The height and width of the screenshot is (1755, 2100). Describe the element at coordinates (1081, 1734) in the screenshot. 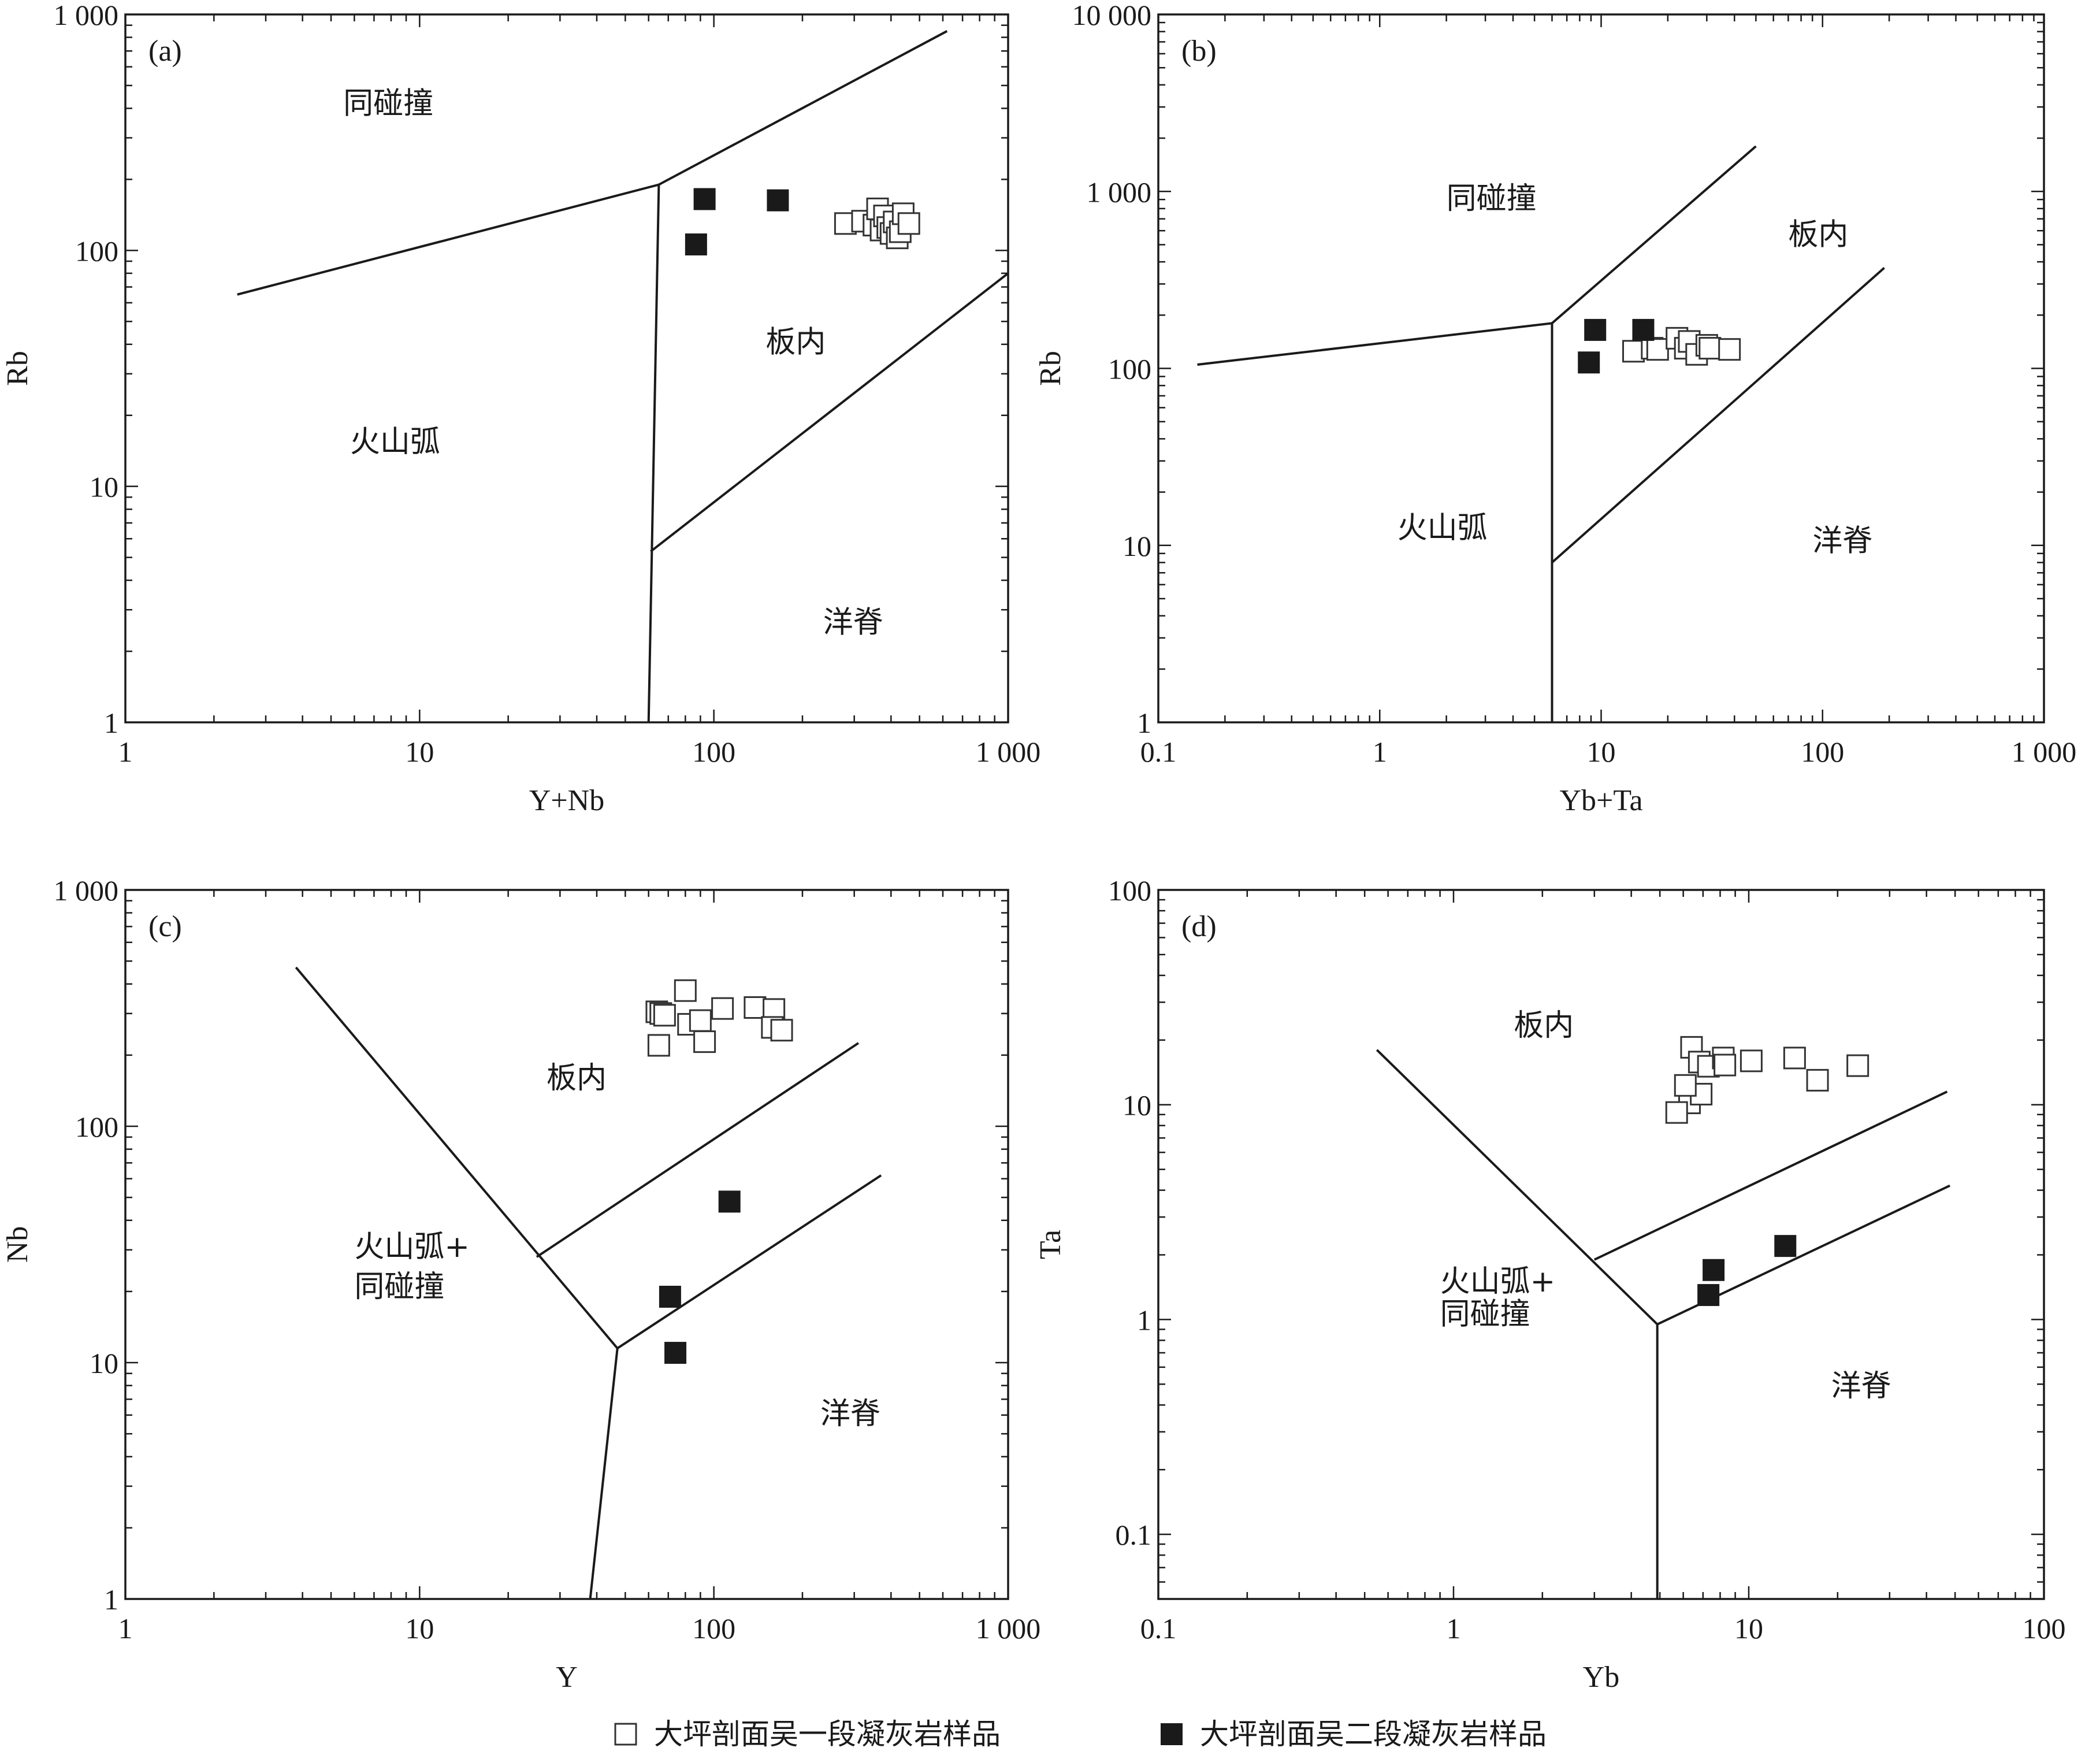

I see `legend: 大坪剖面吴一段凝灰岩样品 大坪剖面吴二段凝灰岩样品` at that location.